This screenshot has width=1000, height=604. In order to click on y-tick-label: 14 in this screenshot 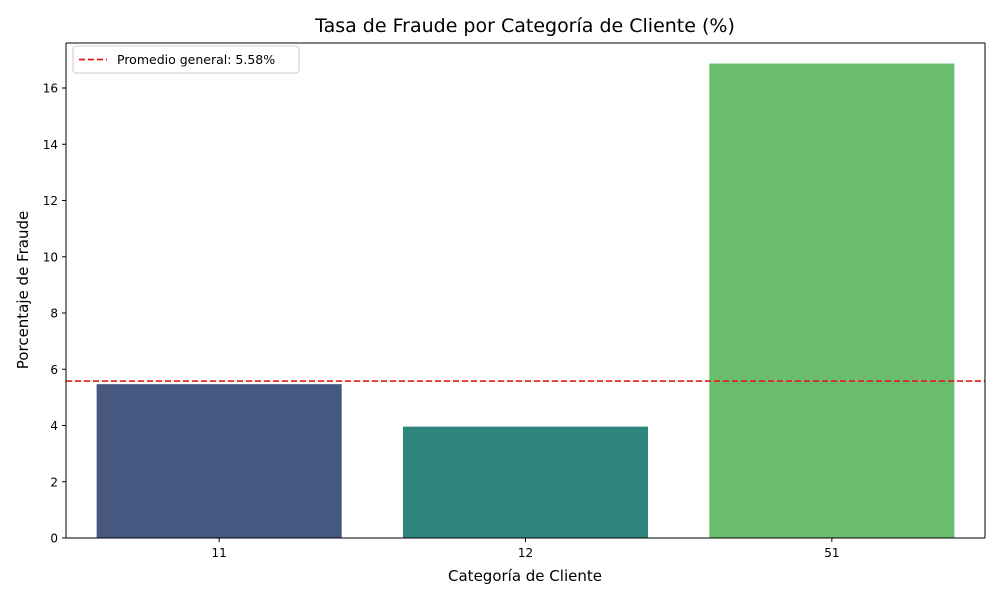, I will do `click(50, 145)`.